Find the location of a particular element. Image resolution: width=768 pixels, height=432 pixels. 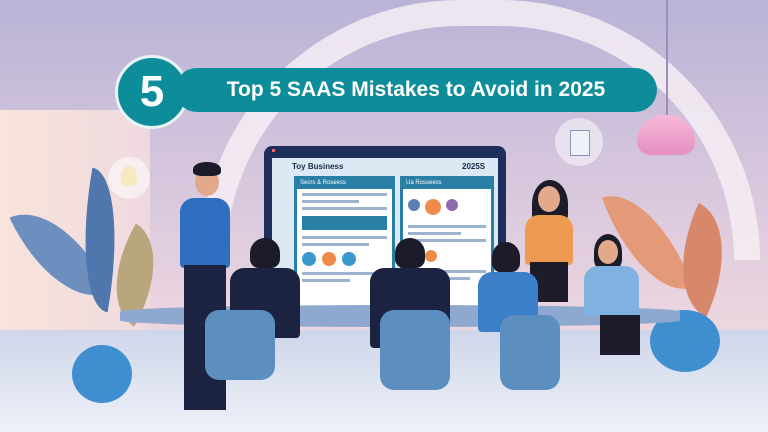

lightbulb-icon is located at coordinates (129, 178).